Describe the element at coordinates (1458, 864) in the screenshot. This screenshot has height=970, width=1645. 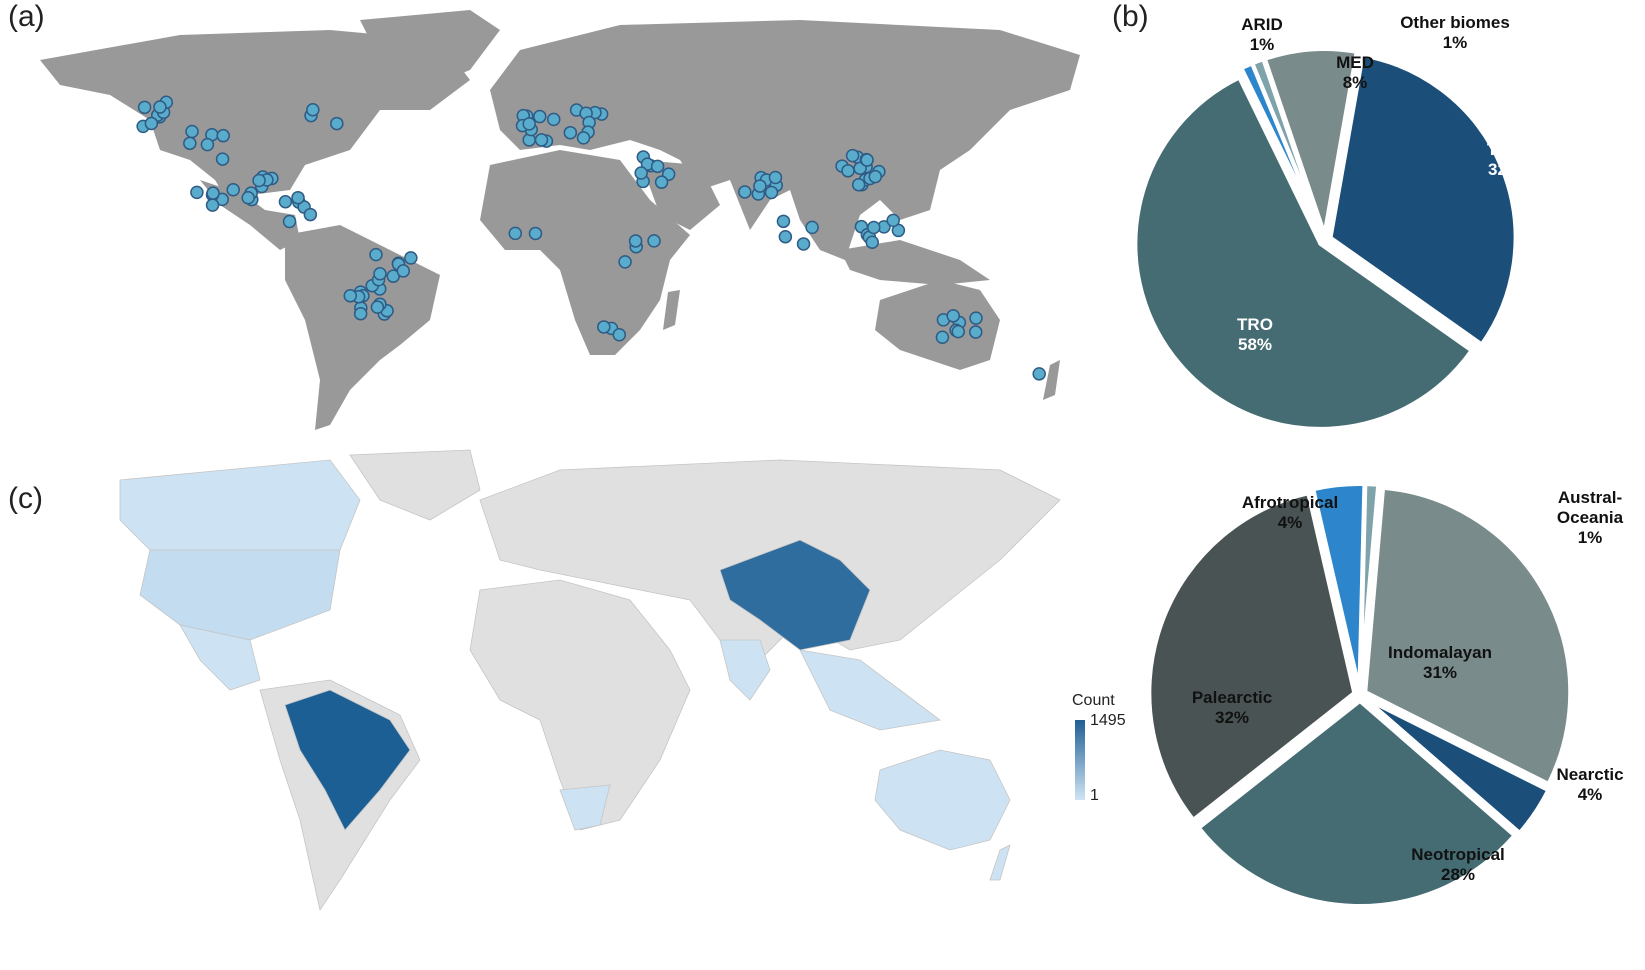
I see `pie-label-neotropical: Neotropical 28%` at that location.